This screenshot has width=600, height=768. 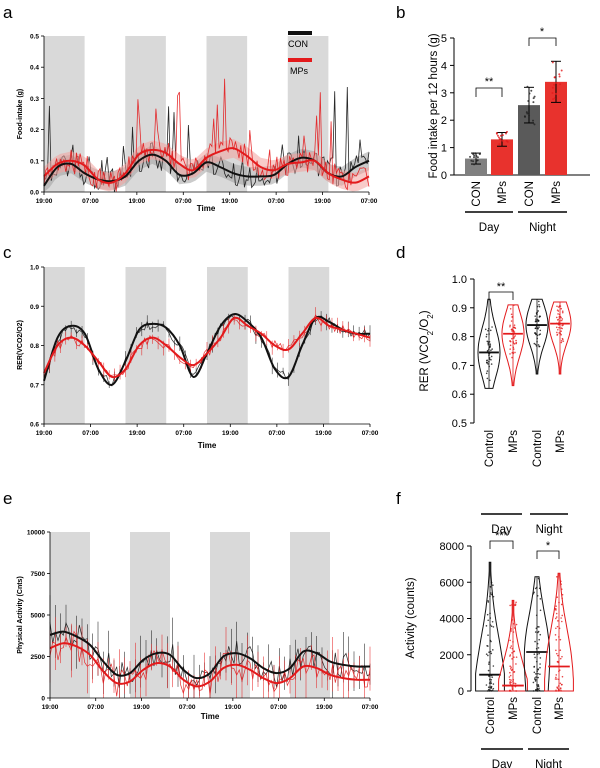 I want to click on panel-letter-f: f, so click(x=398, y=498).